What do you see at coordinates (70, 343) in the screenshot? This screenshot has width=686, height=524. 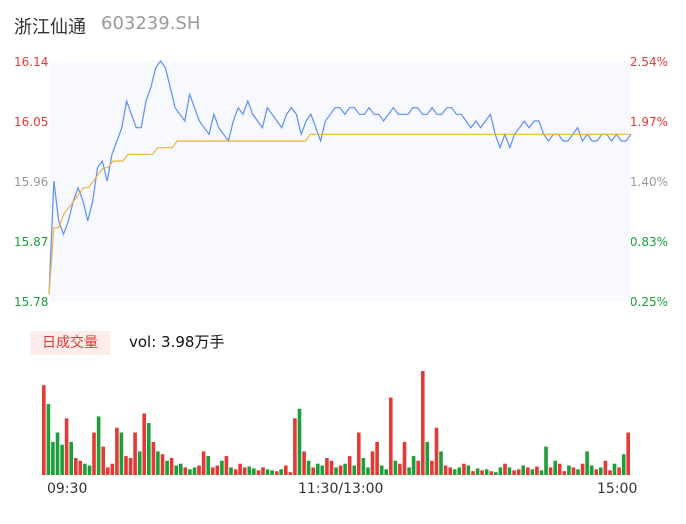 I see `volume-tab: 日成交量` at bounding box center [70, 343].